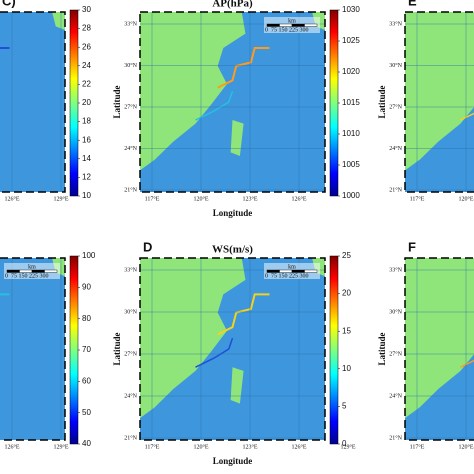 The image size is (474, 474). Describe the element at coordinates (351, 40) in the screenshot. I see `colorbar-tick-label: 1025` at that location.